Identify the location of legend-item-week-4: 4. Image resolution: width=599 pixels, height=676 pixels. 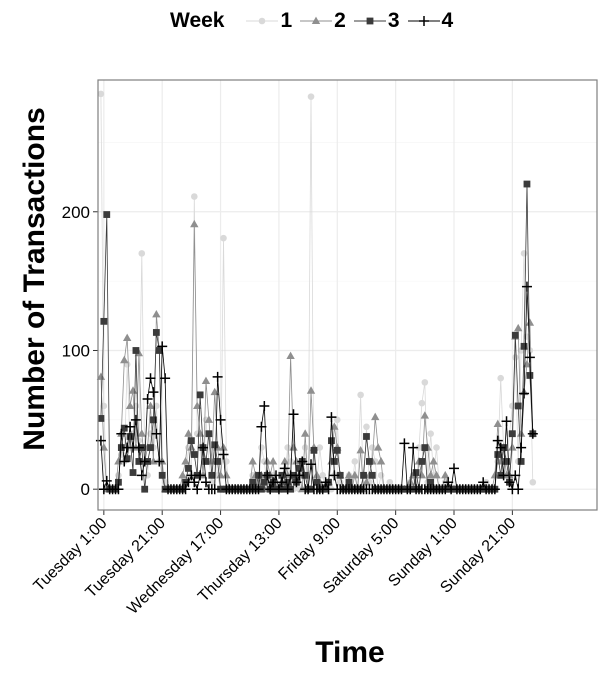
(429, 21).